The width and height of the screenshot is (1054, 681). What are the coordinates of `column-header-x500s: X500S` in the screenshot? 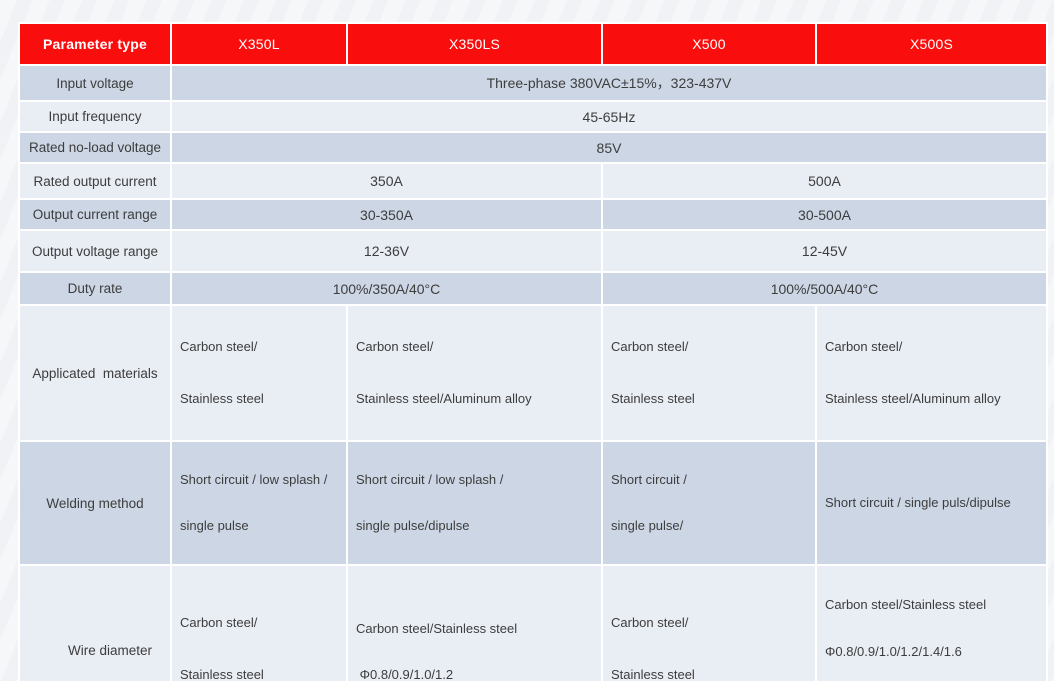 It's located at (931, 44).